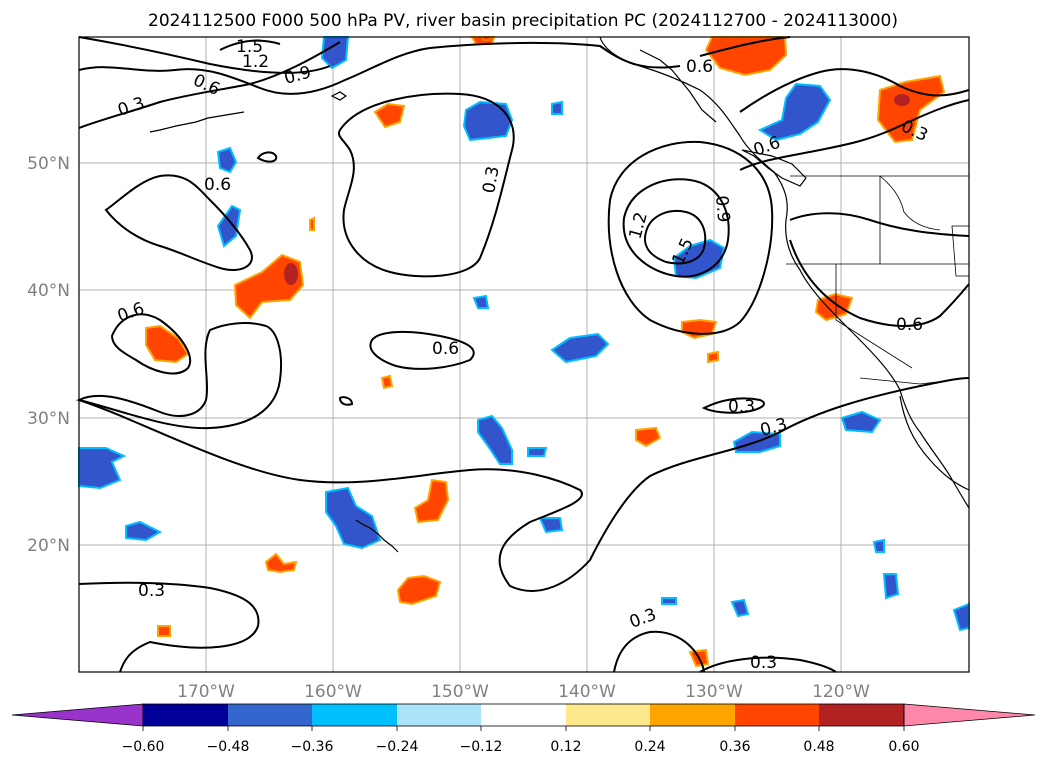  Describe the element at coordinates (312, 747) in the screenshot. I see `colorbar-tick-label: −0.36` at that location.